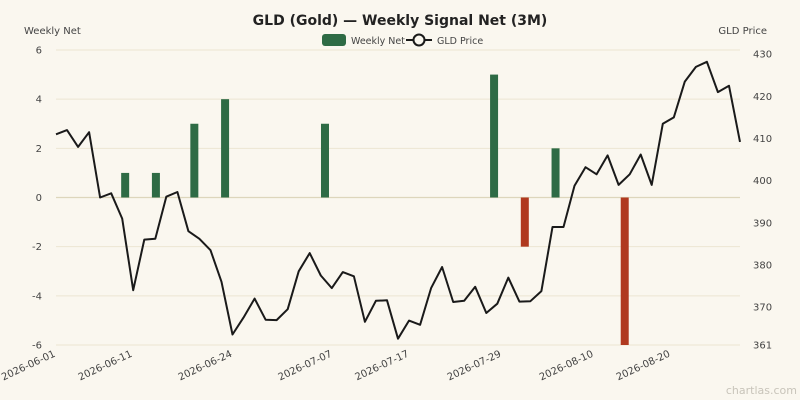  What do you see at coordinates (39, 149) in the screenshot?
I see `y-left-tick-label: 2` at bounding box center [39, 149].